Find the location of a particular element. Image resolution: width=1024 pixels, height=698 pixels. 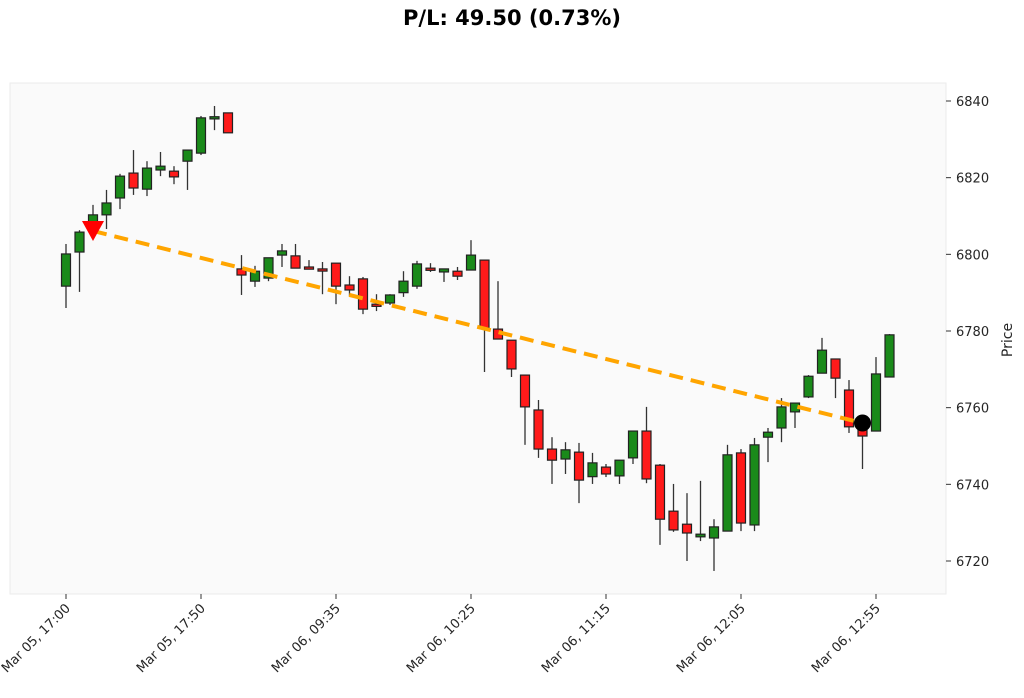

x-tick-label: Mar 06, 12:55 is located at coordinates (846, 638).